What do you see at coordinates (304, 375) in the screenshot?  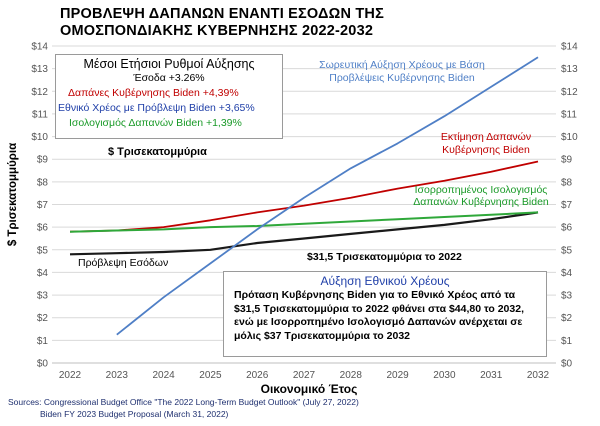 I see `x-tick-label: 2027` at bounding box center [304, 375].